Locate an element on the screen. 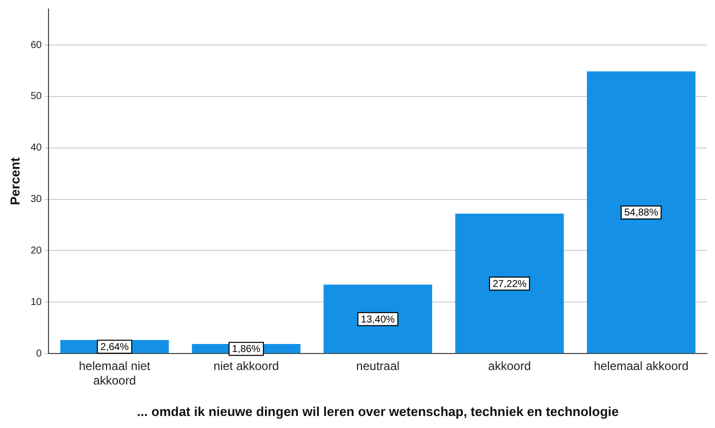 Image resolution: width=715 pixels, height=428 pixels. data-label: 27,22% is located at coordinates (509, 284).